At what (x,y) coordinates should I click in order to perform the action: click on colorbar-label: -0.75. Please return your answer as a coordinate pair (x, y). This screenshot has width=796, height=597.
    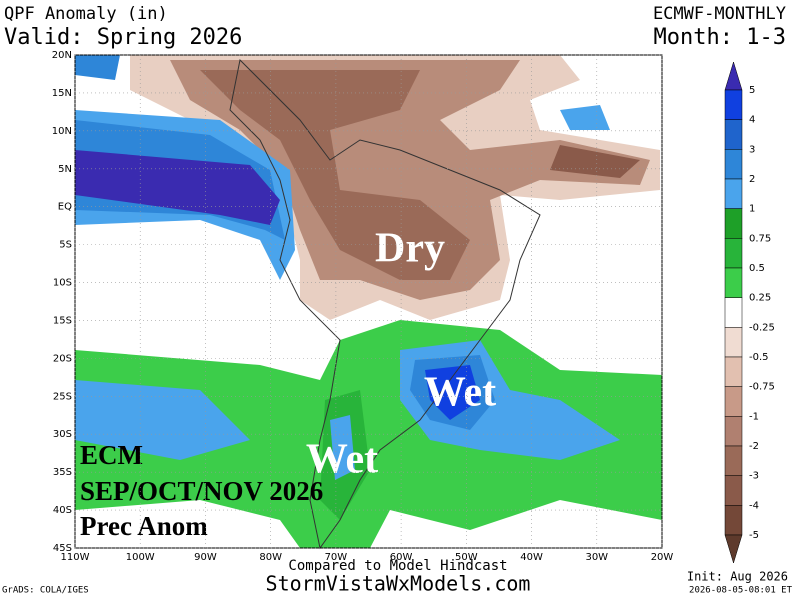
    Looking at the image, I should click on (762, 387).